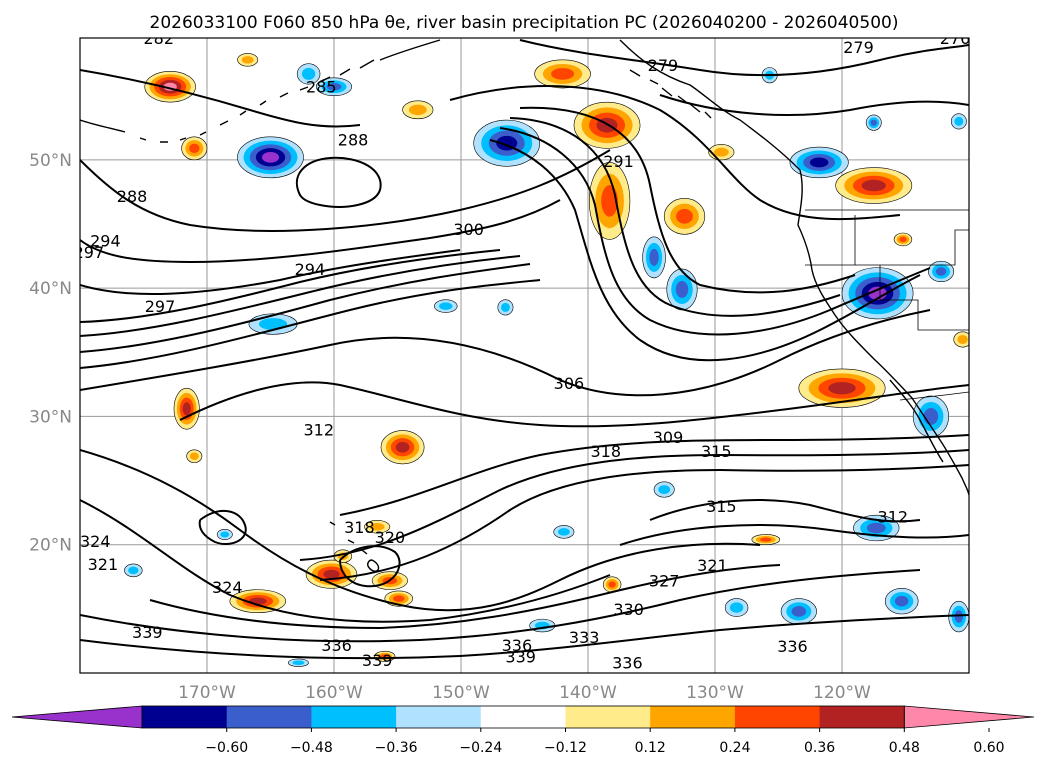 This screenshot has height=767, width=1047. What do you see at coordinates (311, 748) in the screenshot?
I see `colorbar-tick-label: −0.48` at bounding box center [311, 748].